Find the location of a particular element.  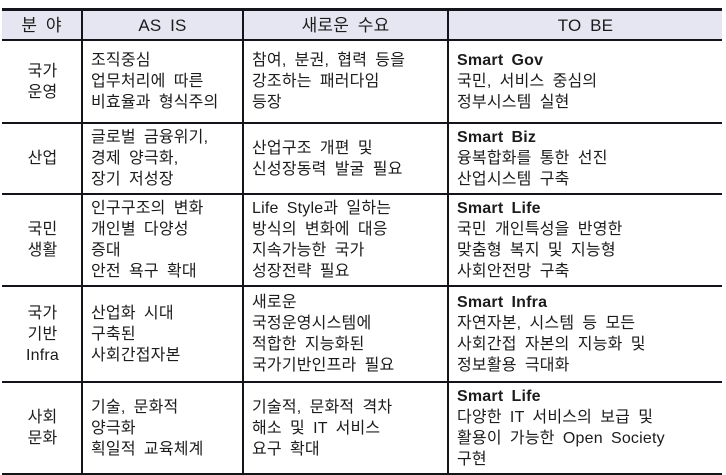

header-as-is: AS IS is located at coordinates (162, 24).